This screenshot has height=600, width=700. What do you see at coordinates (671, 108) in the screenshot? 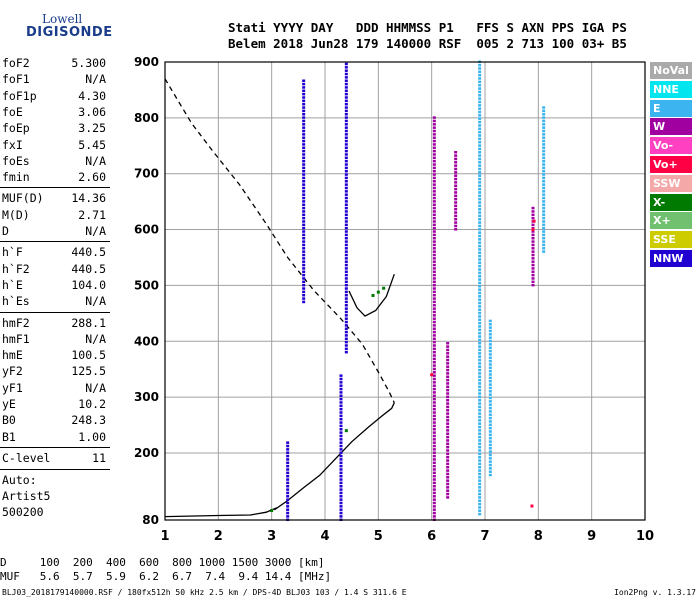
I see `legend-item-e: E` at bounding box center [671, 108].